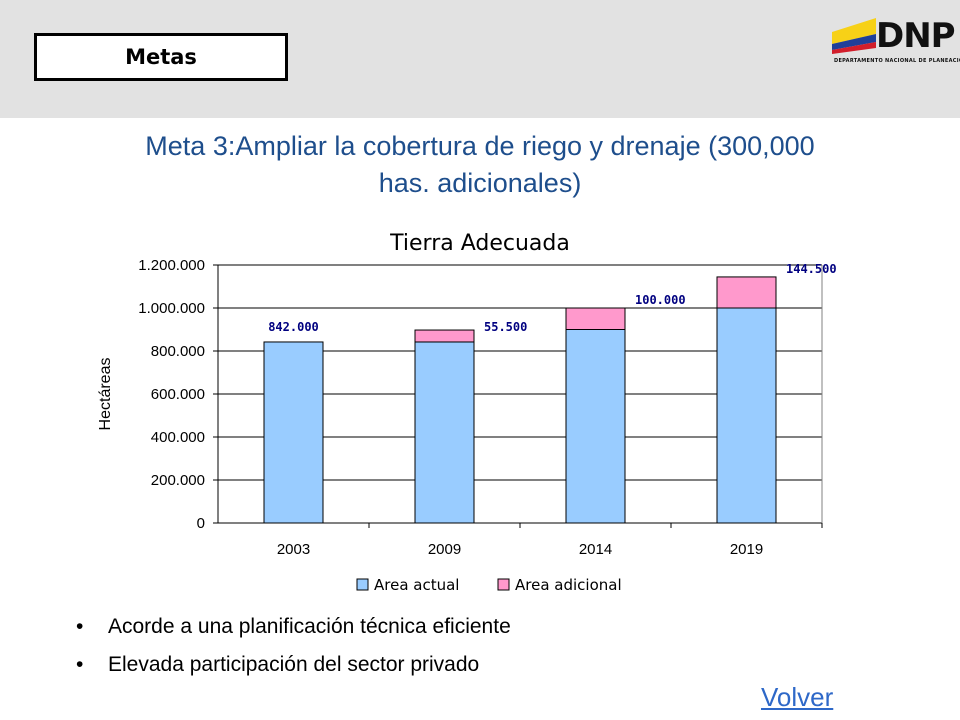  Describe the element at coordinates (660, 300) in the screenshot. I see `data-label: 100.000` at that location.